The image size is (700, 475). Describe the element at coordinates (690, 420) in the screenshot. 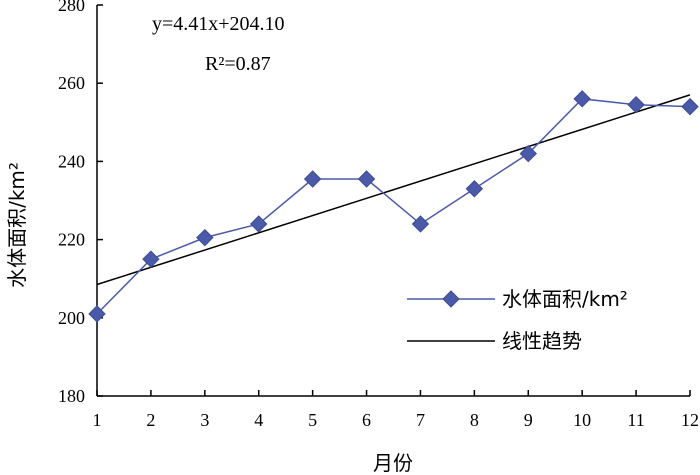

I see `x-tick-label: 12` at that location.